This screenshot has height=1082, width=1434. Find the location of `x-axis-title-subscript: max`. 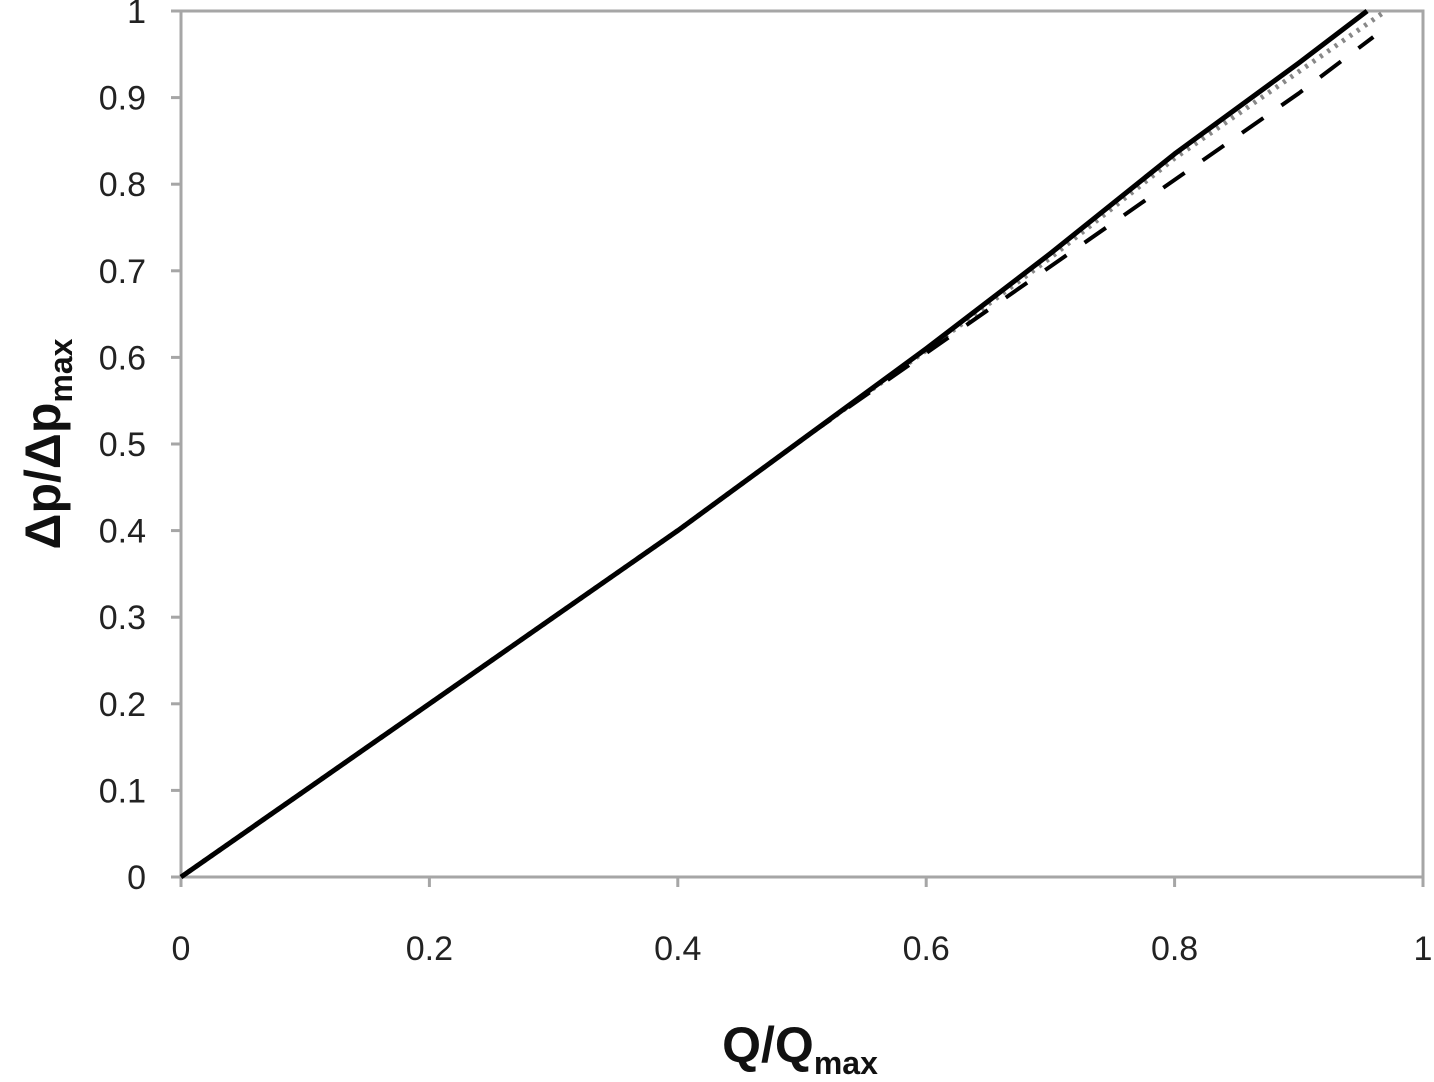

x-axis-title-subscript: max is located at coordinates (846, 1063).